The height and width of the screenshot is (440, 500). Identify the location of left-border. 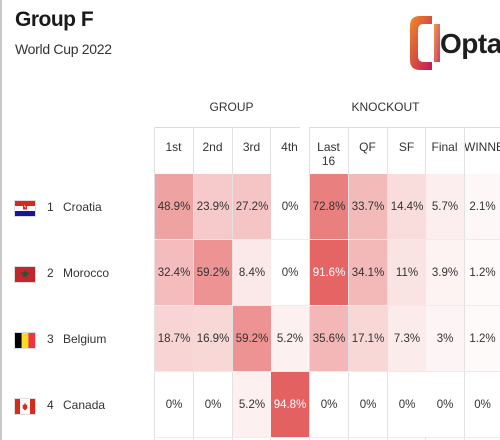
(1, 220).